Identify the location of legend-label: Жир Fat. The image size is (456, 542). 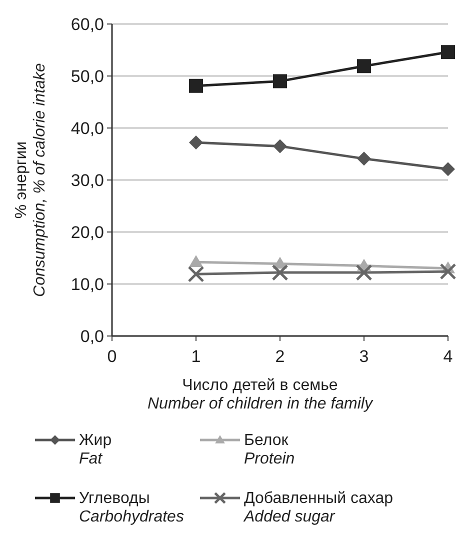
(95, 450).